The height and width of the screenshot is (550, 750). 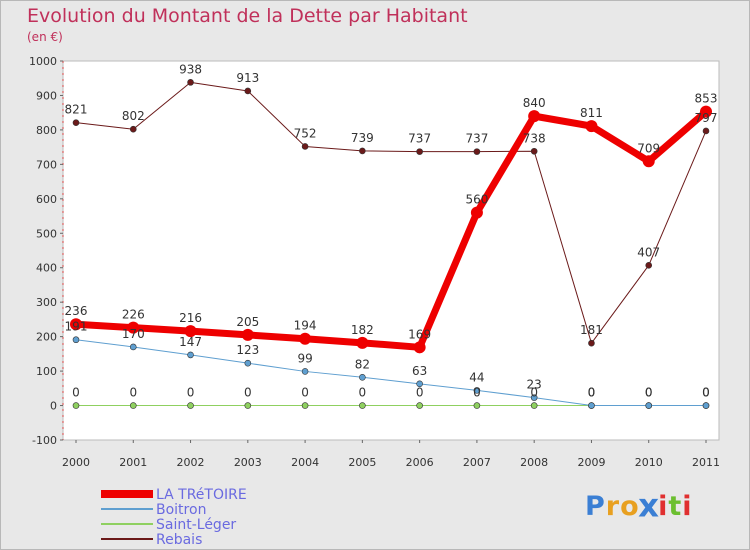 What do you see at coordinates (476, 377) in the screenshot?
I see `data-label-boitron: 44` at bounding box center [476, 377].